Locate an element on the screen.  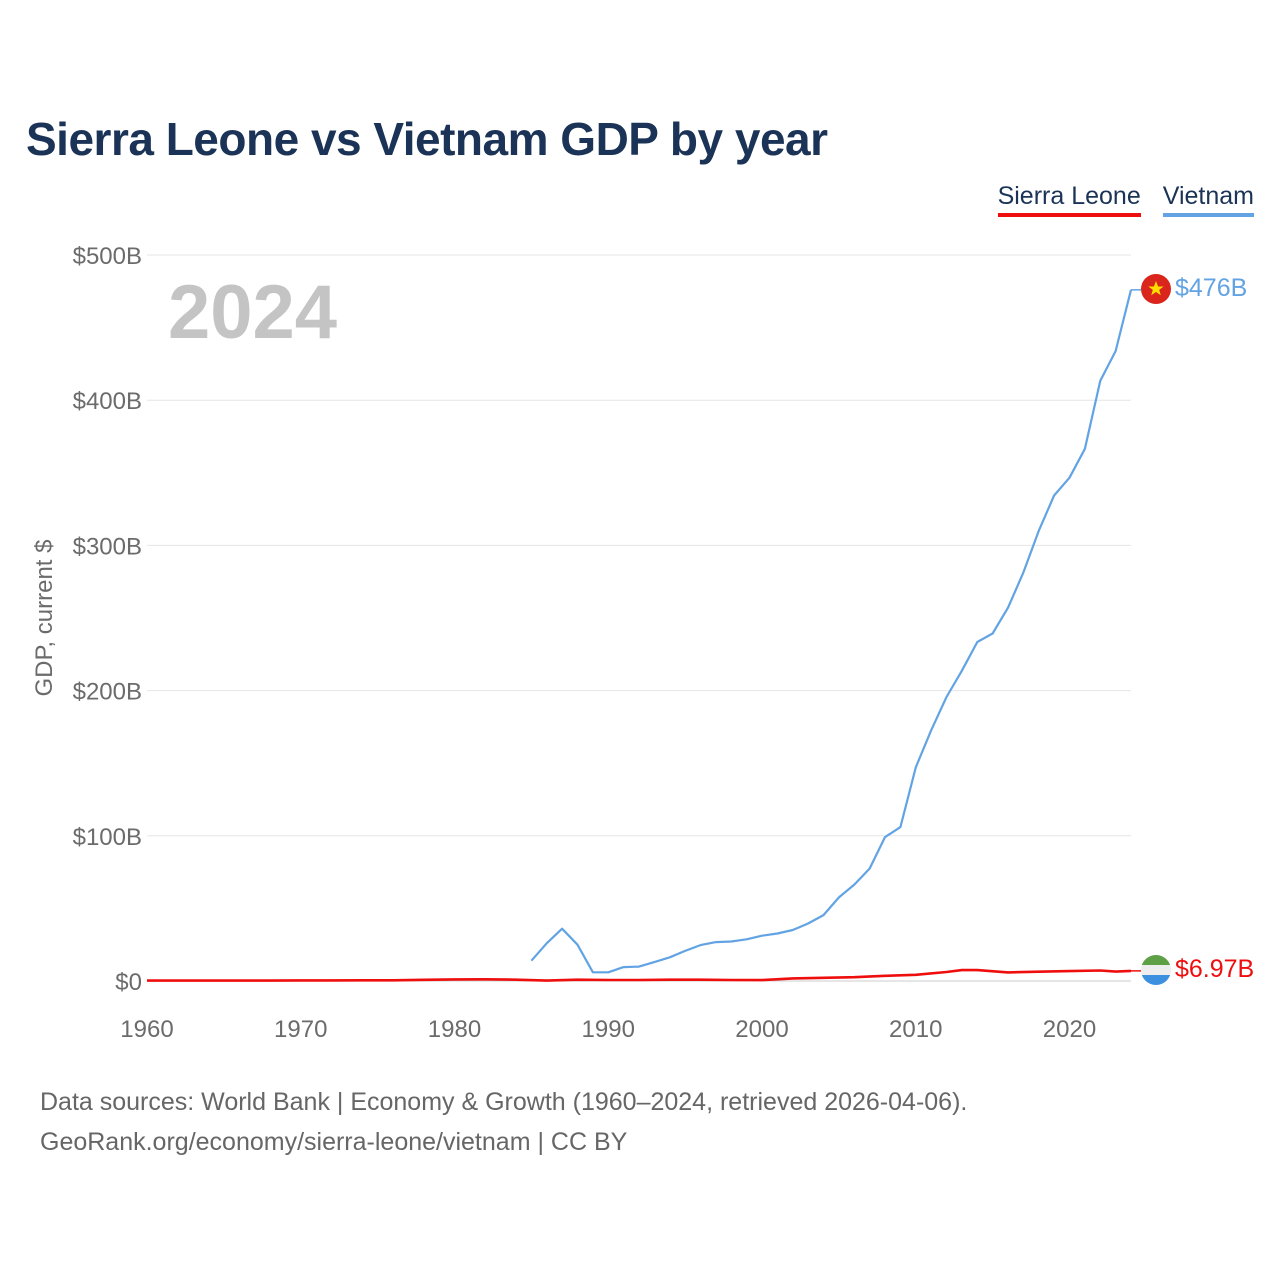
legend-item-sierra-leone: Sierra Leone is located at coordinates (1069, 199).